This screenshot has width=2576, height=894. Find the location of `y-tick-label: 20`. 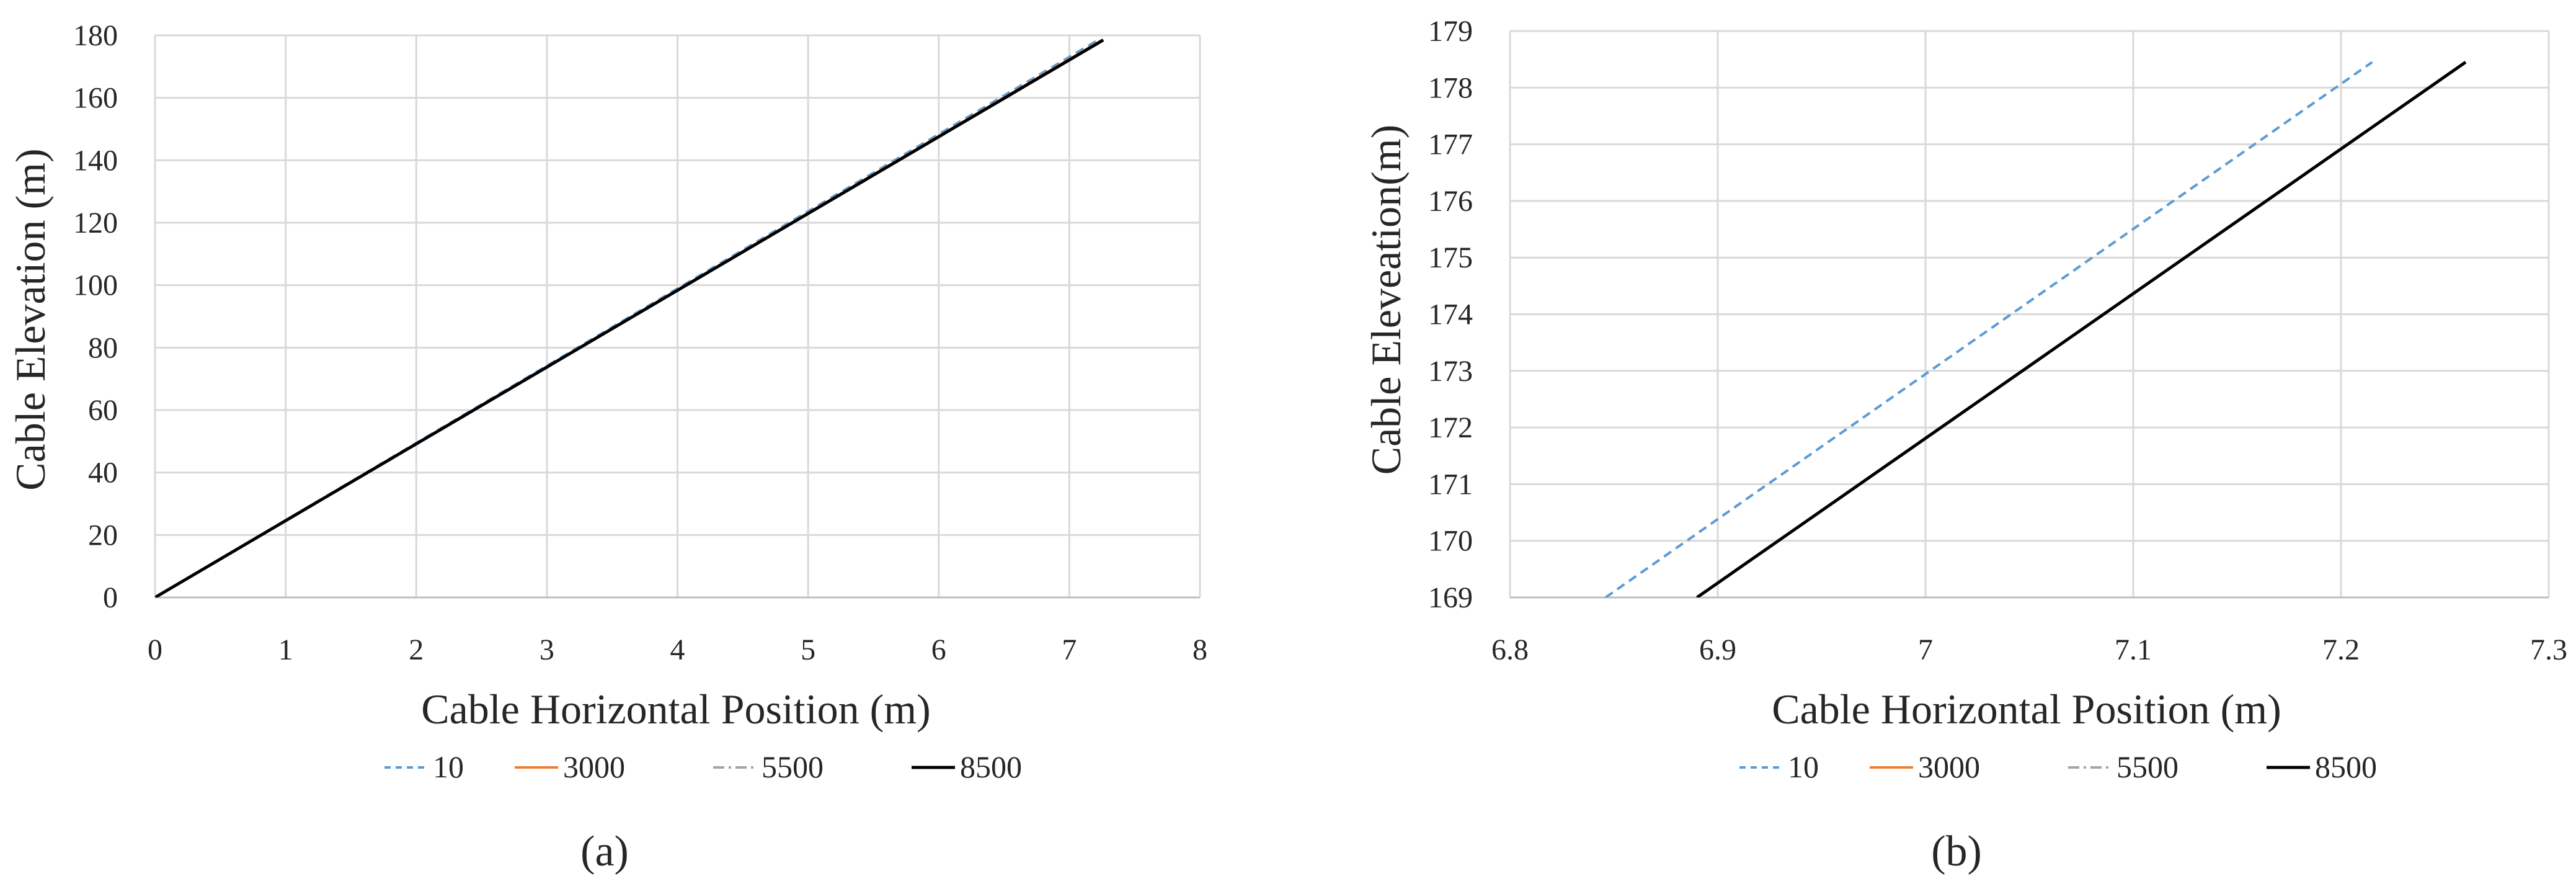

y-tick-label: 20 is located at coordinates (103, 535).